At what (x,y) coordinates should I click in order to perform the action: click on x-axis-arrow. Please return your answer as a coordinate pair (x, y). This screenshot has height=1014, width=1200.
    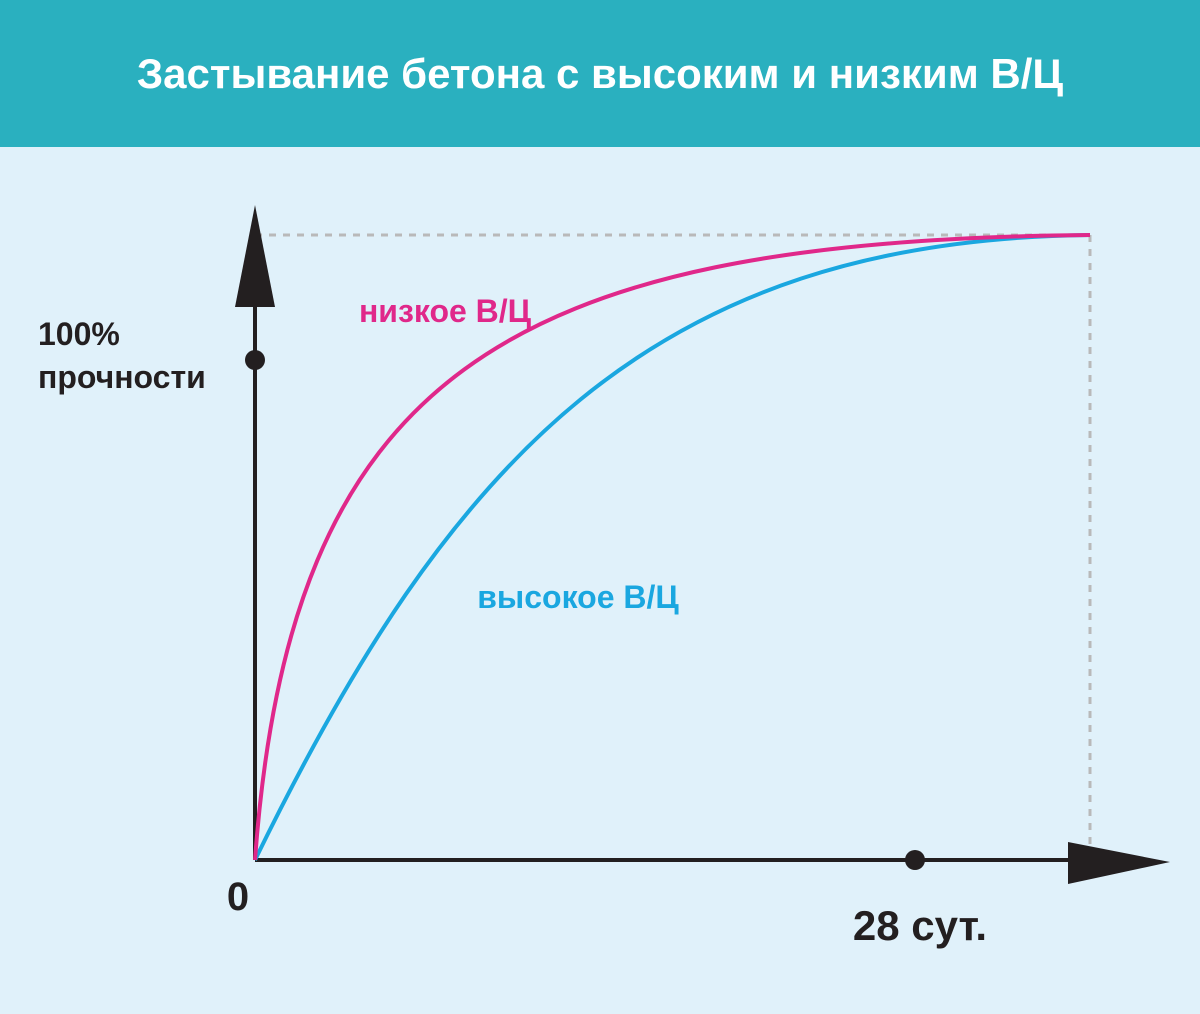
    Looking at the image, I should click on (1119, 863).